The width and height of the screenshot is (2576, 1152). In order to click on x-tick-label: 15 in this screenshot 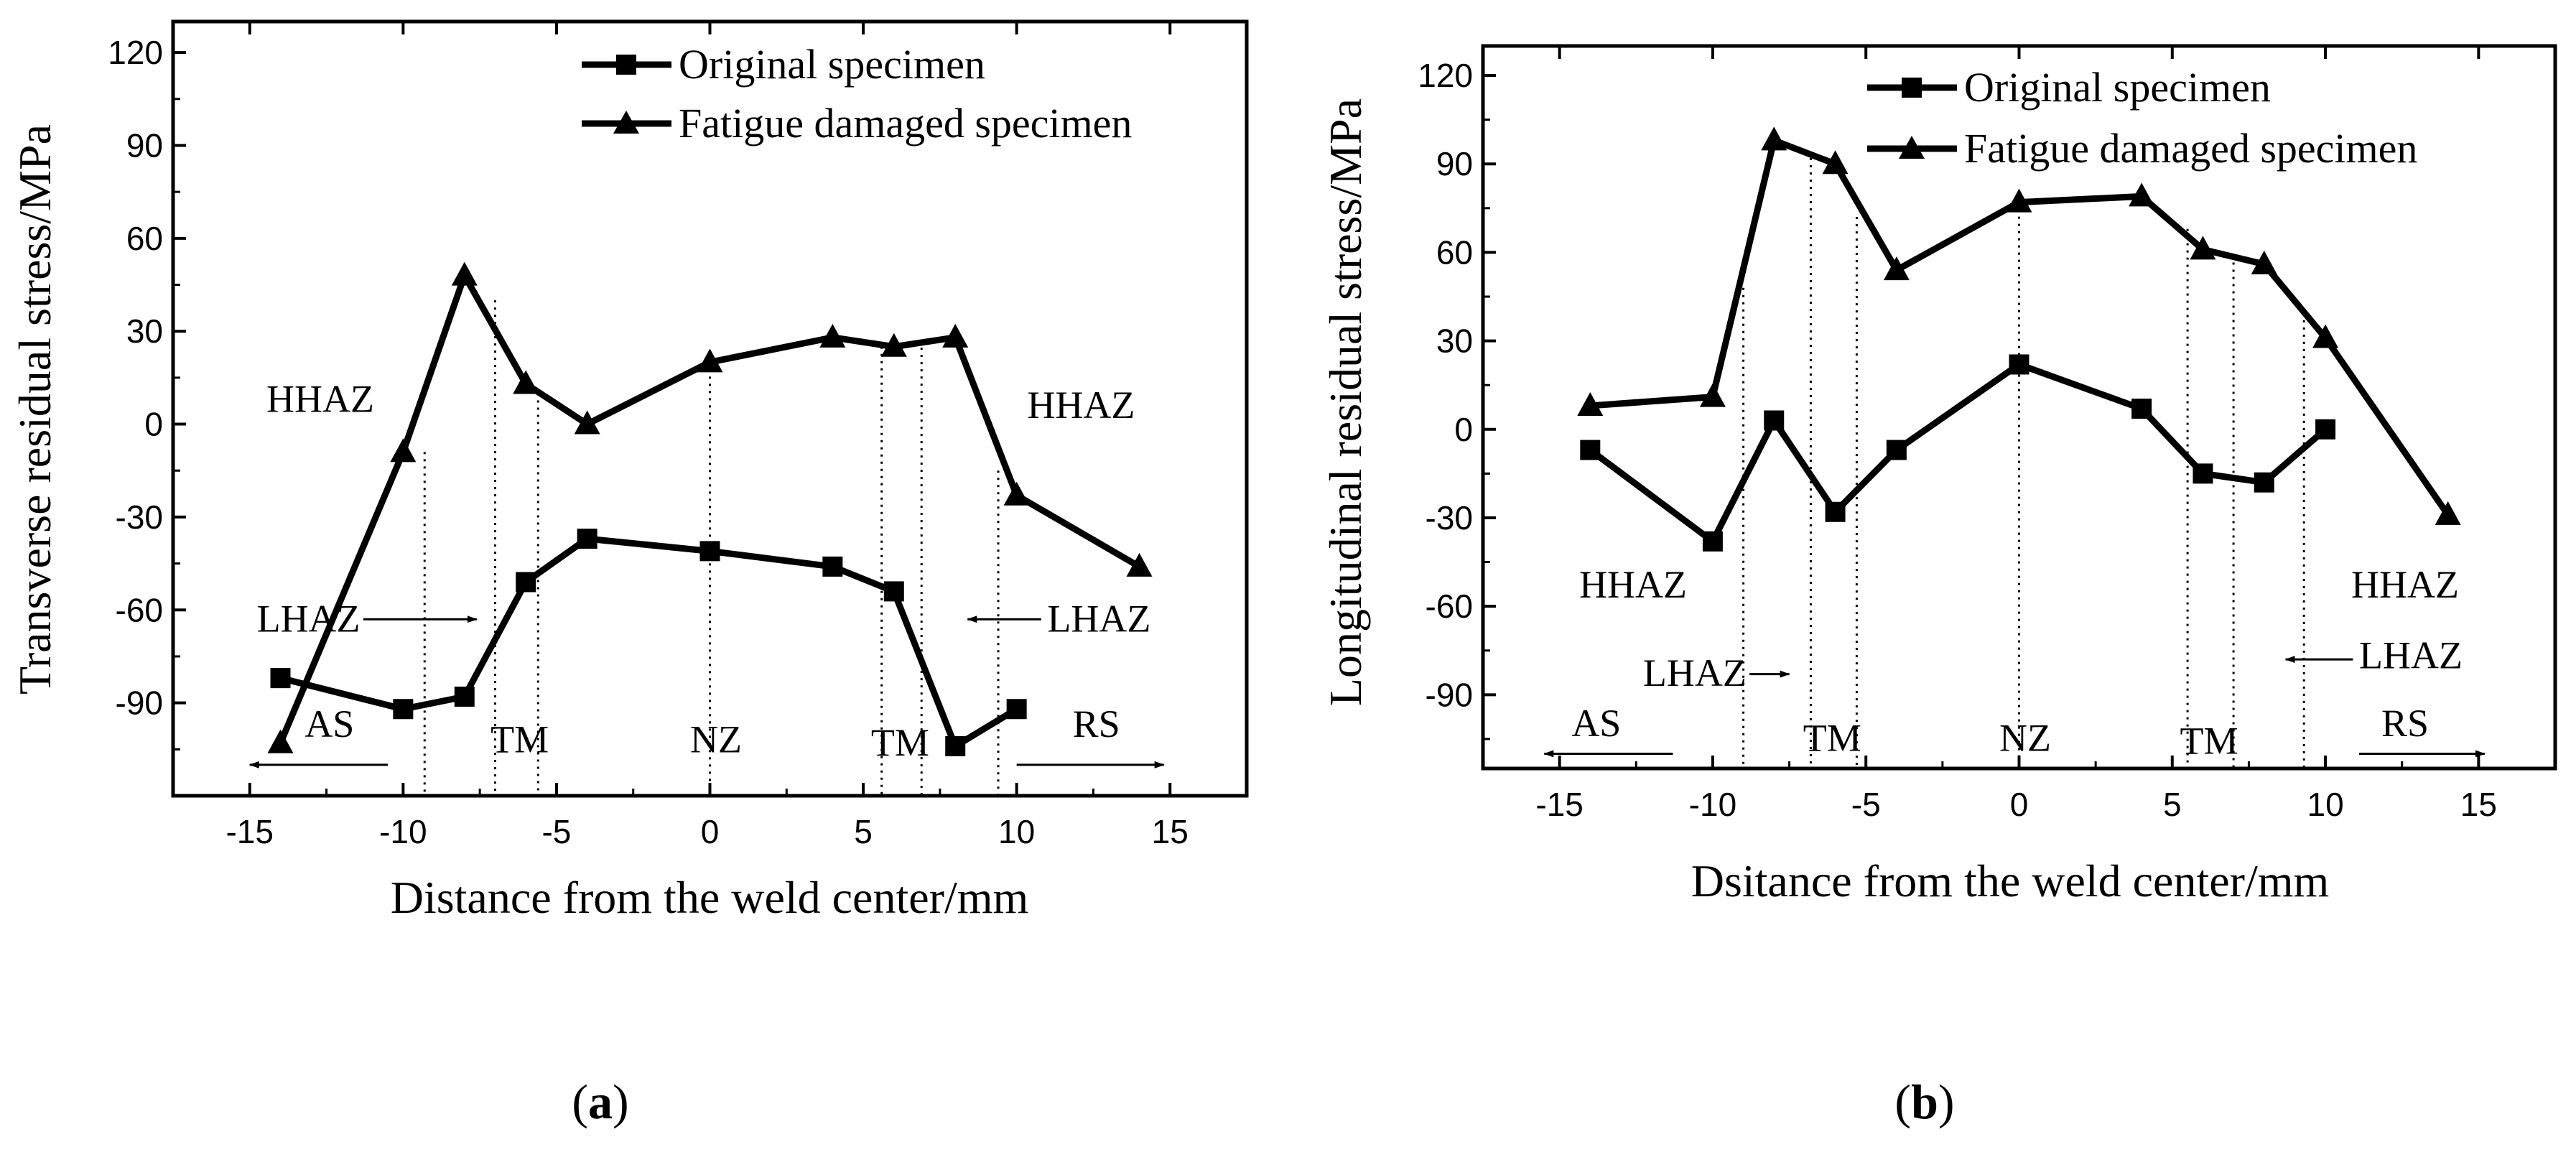, I will do `click(1170, 831)`.